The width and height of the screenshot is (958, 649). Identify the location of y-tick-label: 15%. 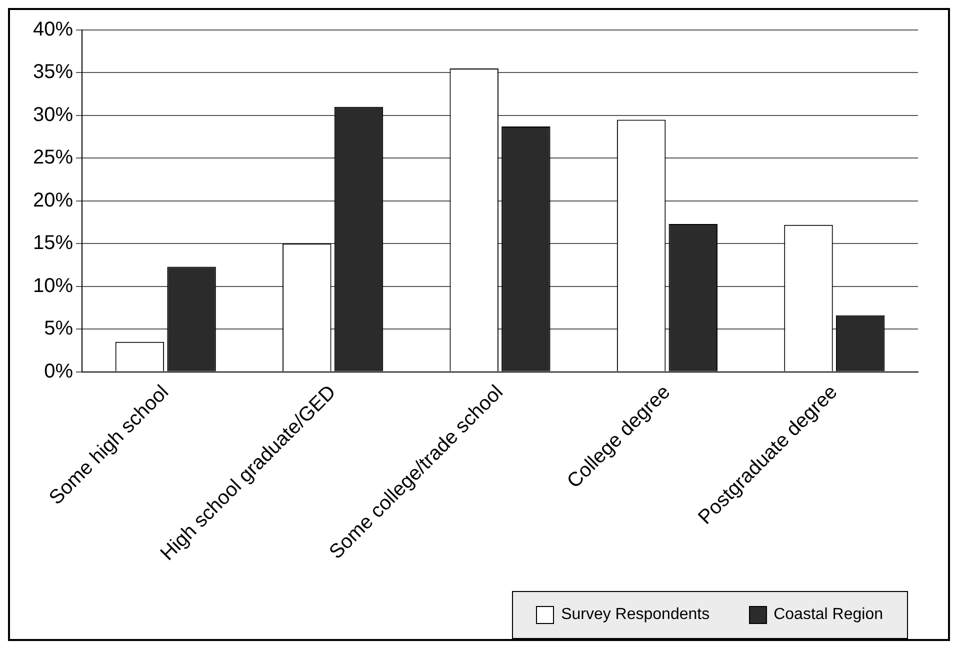
(53, 243).